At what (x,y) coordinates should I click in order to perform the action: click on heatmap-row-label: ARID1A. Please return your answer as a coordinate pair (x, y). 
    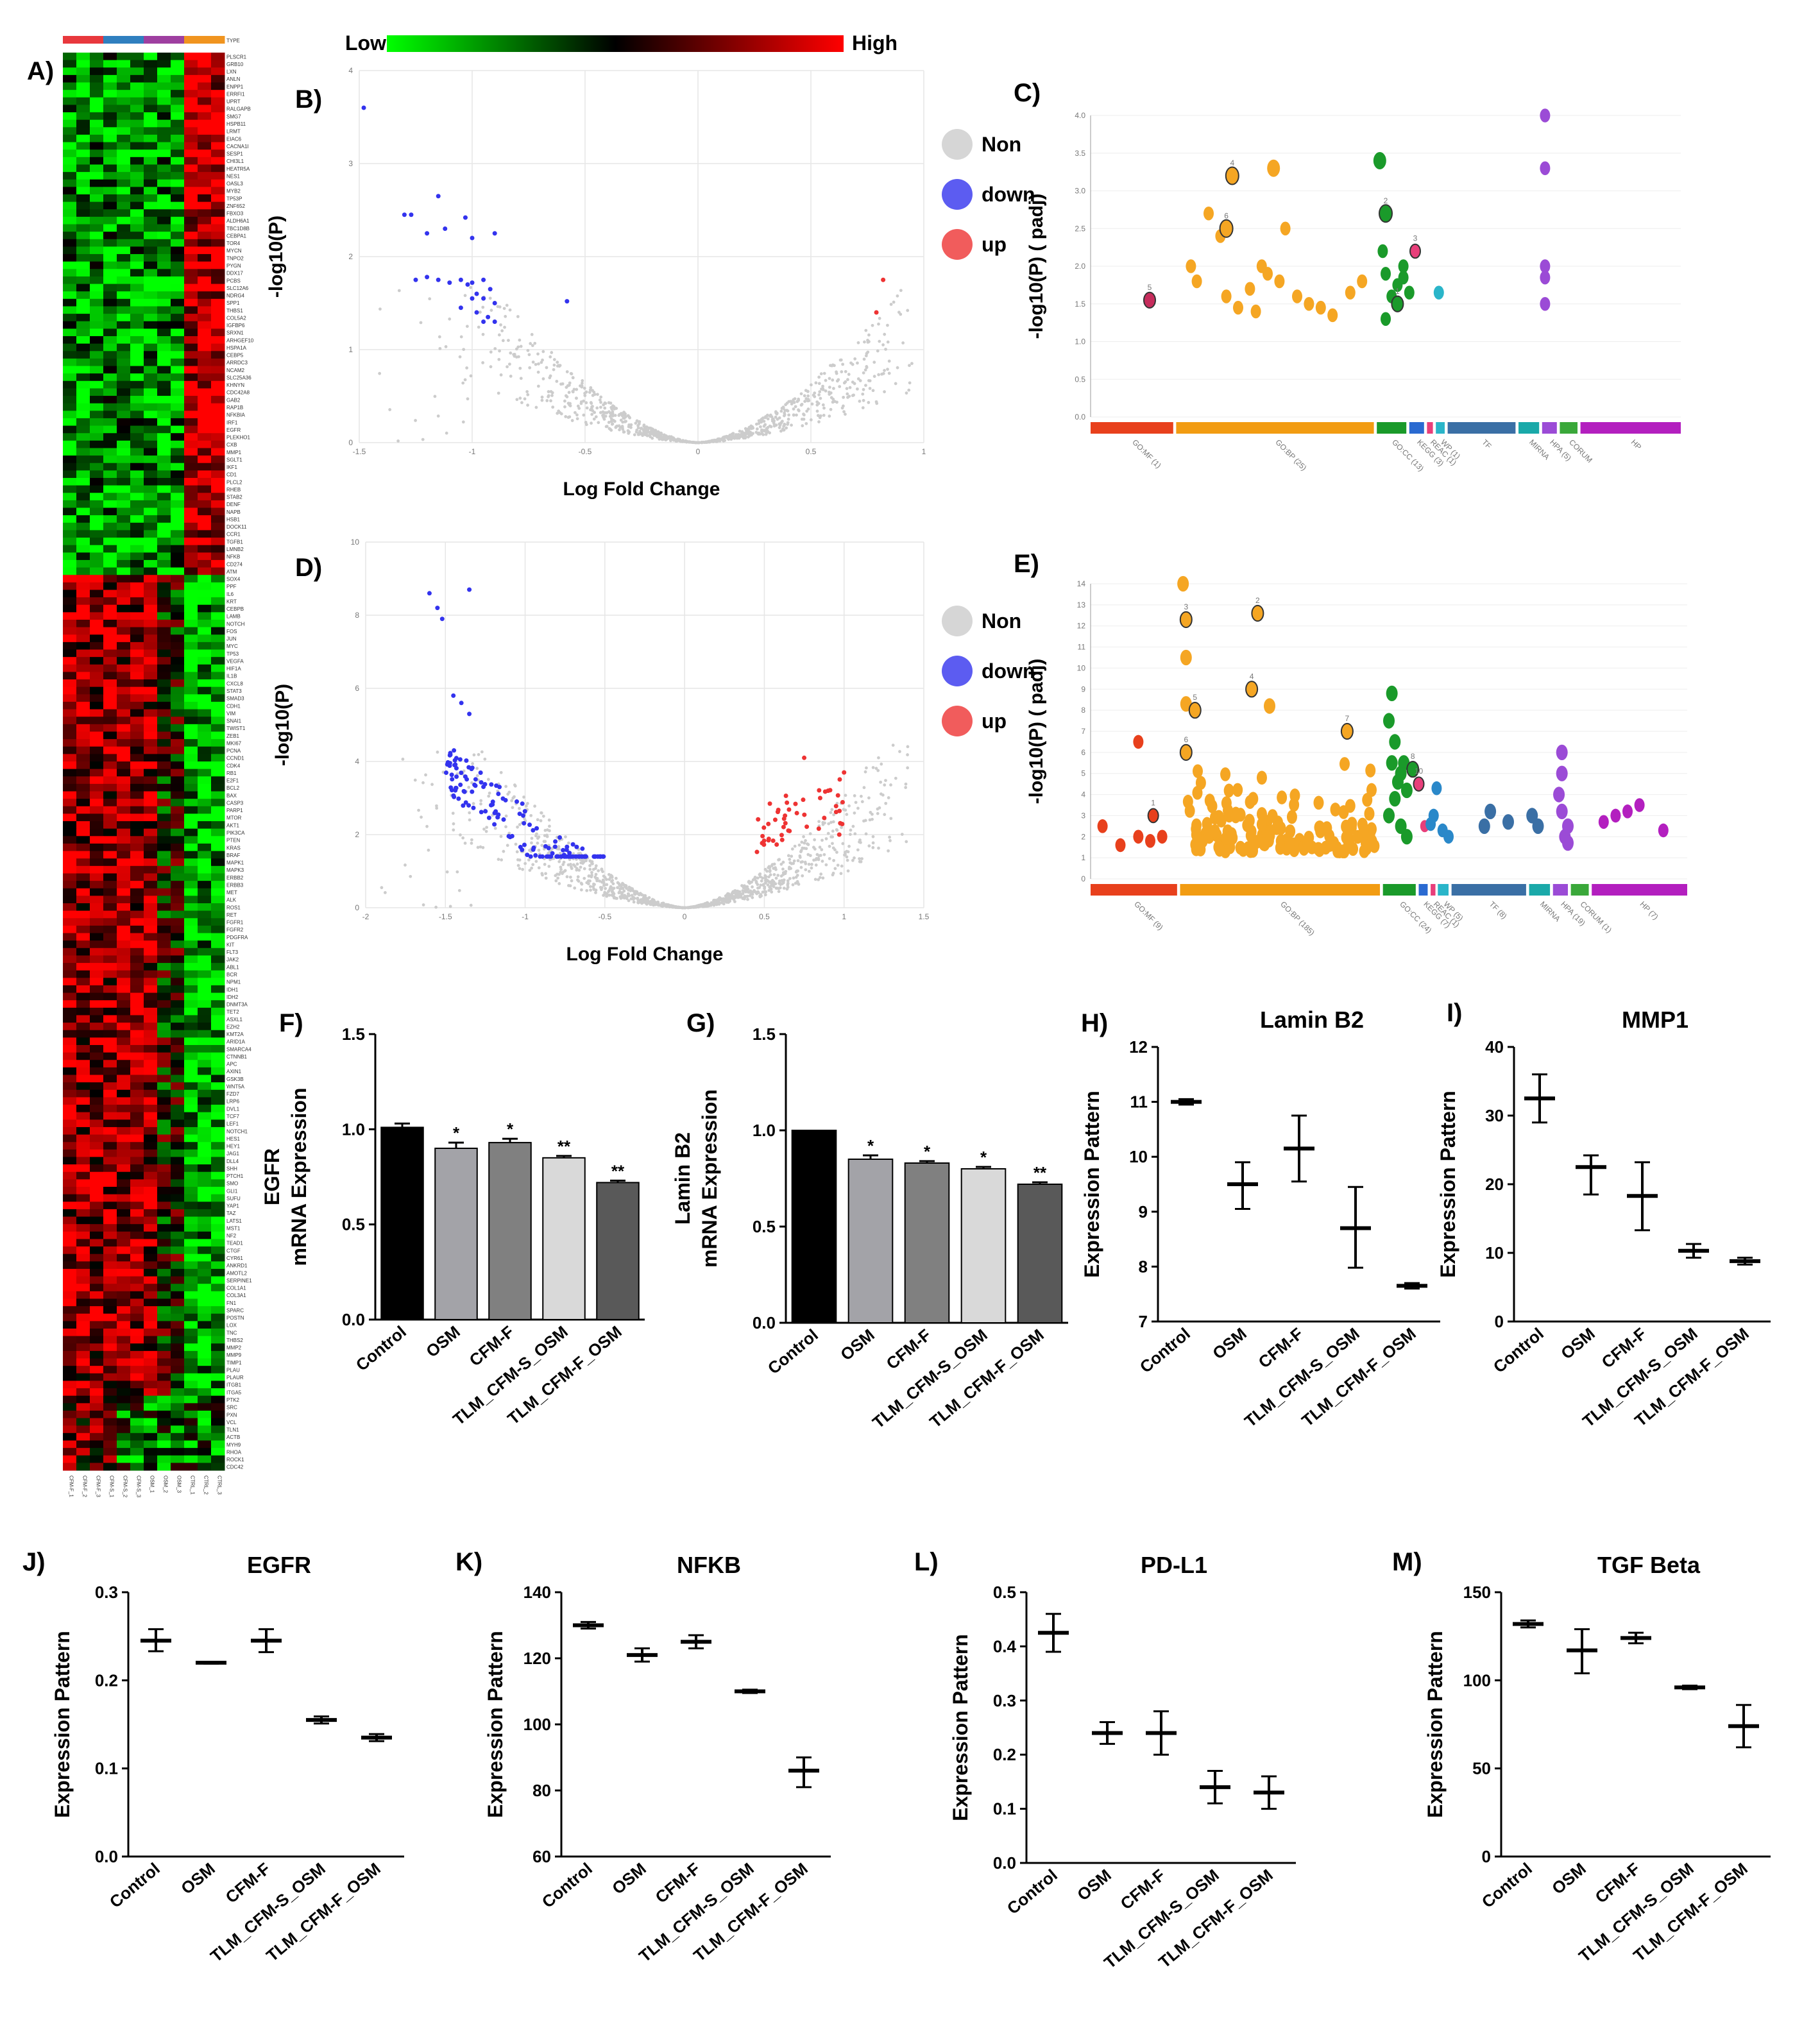
    Looking at the image, I should click on (236, 1042).